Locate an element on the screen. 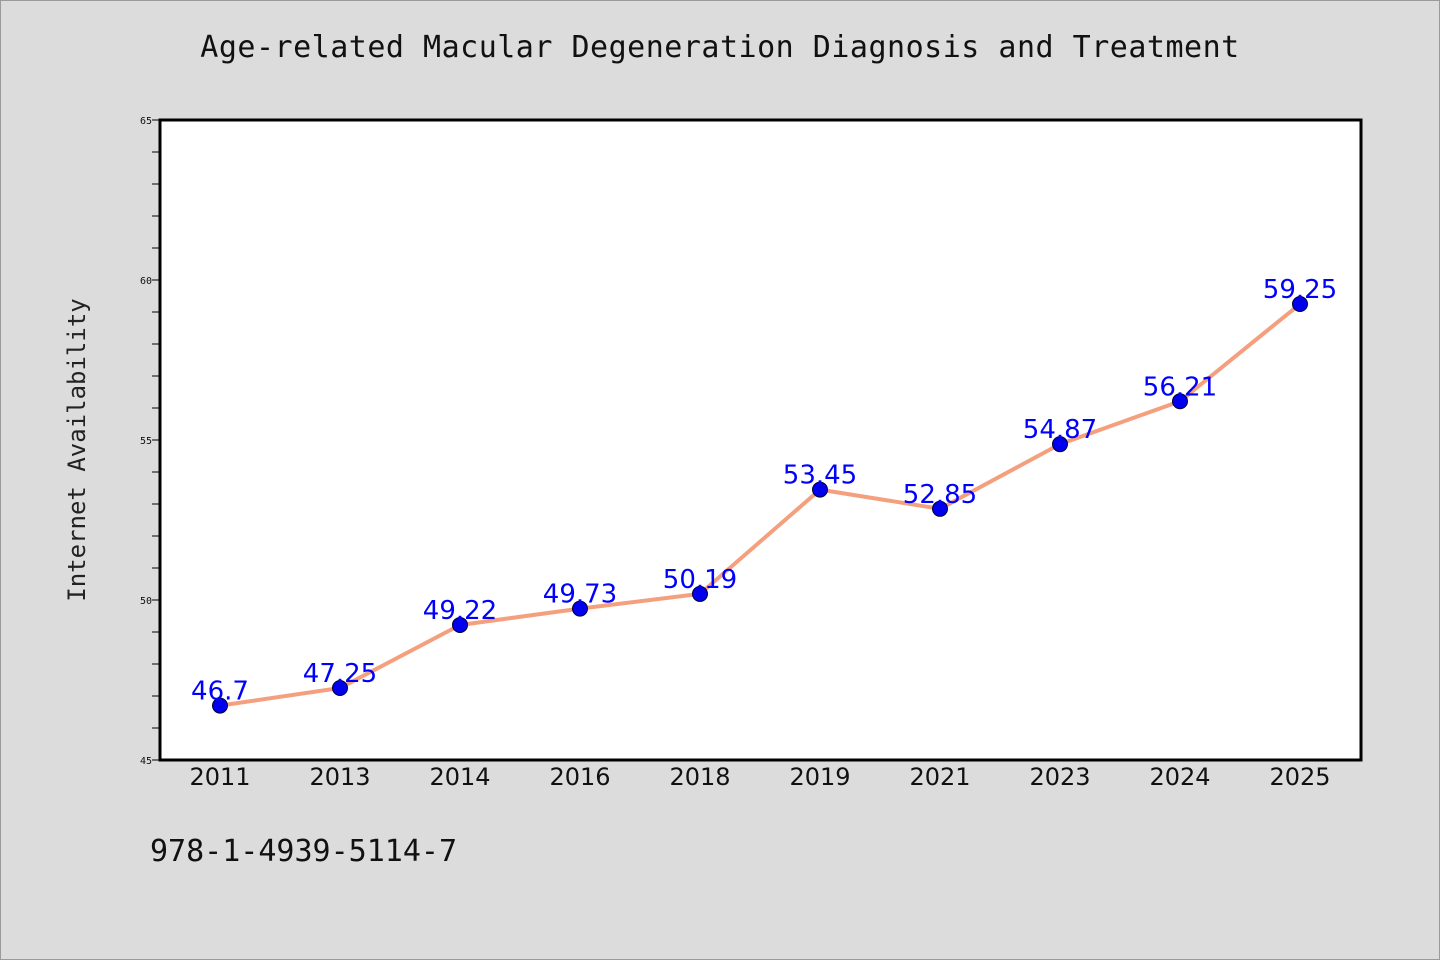 Image resolution: width=1440 pixels, height=960 pixels. y-tick-label: 55 is located at coordinates (146, 441).